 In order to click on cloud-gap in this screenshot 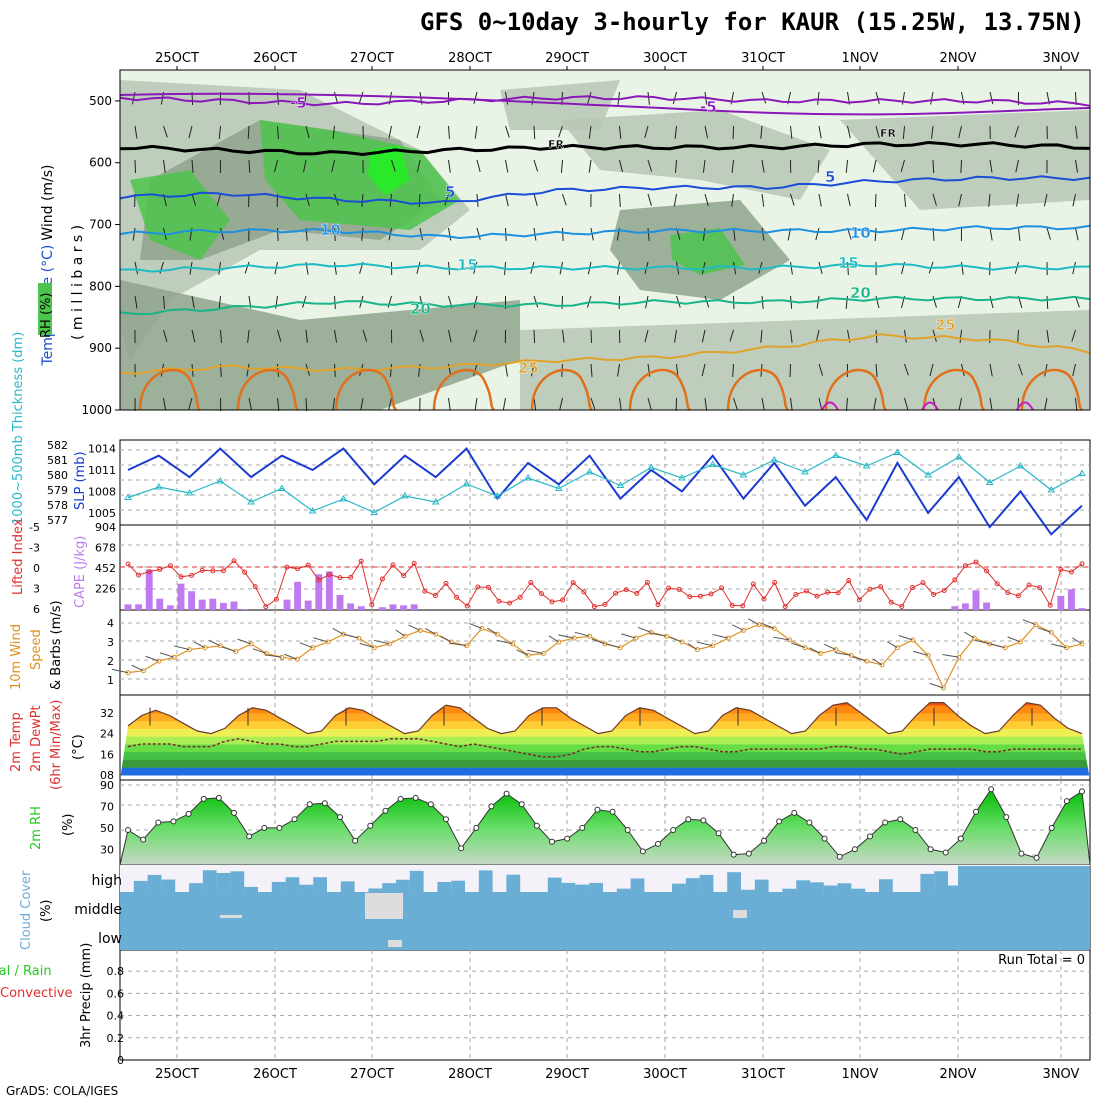, I will do `click(384, 906)`.